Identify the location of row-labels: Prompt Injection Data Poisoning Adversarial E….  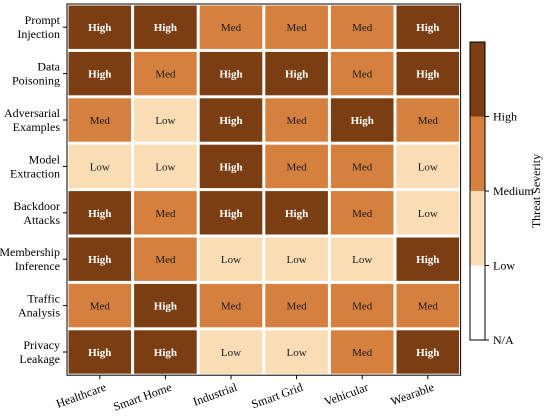
(33, 189).